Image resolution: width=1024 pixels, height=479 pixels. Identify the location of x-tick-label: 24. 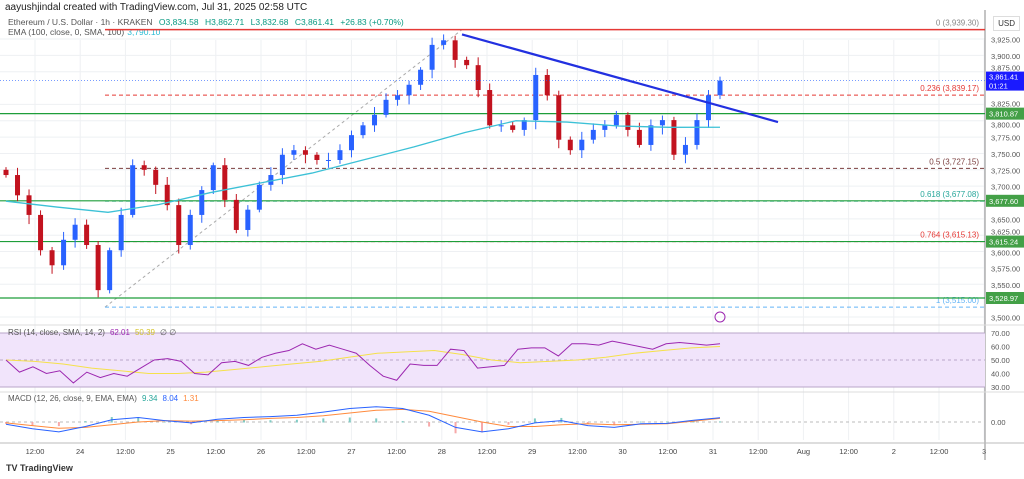
(80, 451).